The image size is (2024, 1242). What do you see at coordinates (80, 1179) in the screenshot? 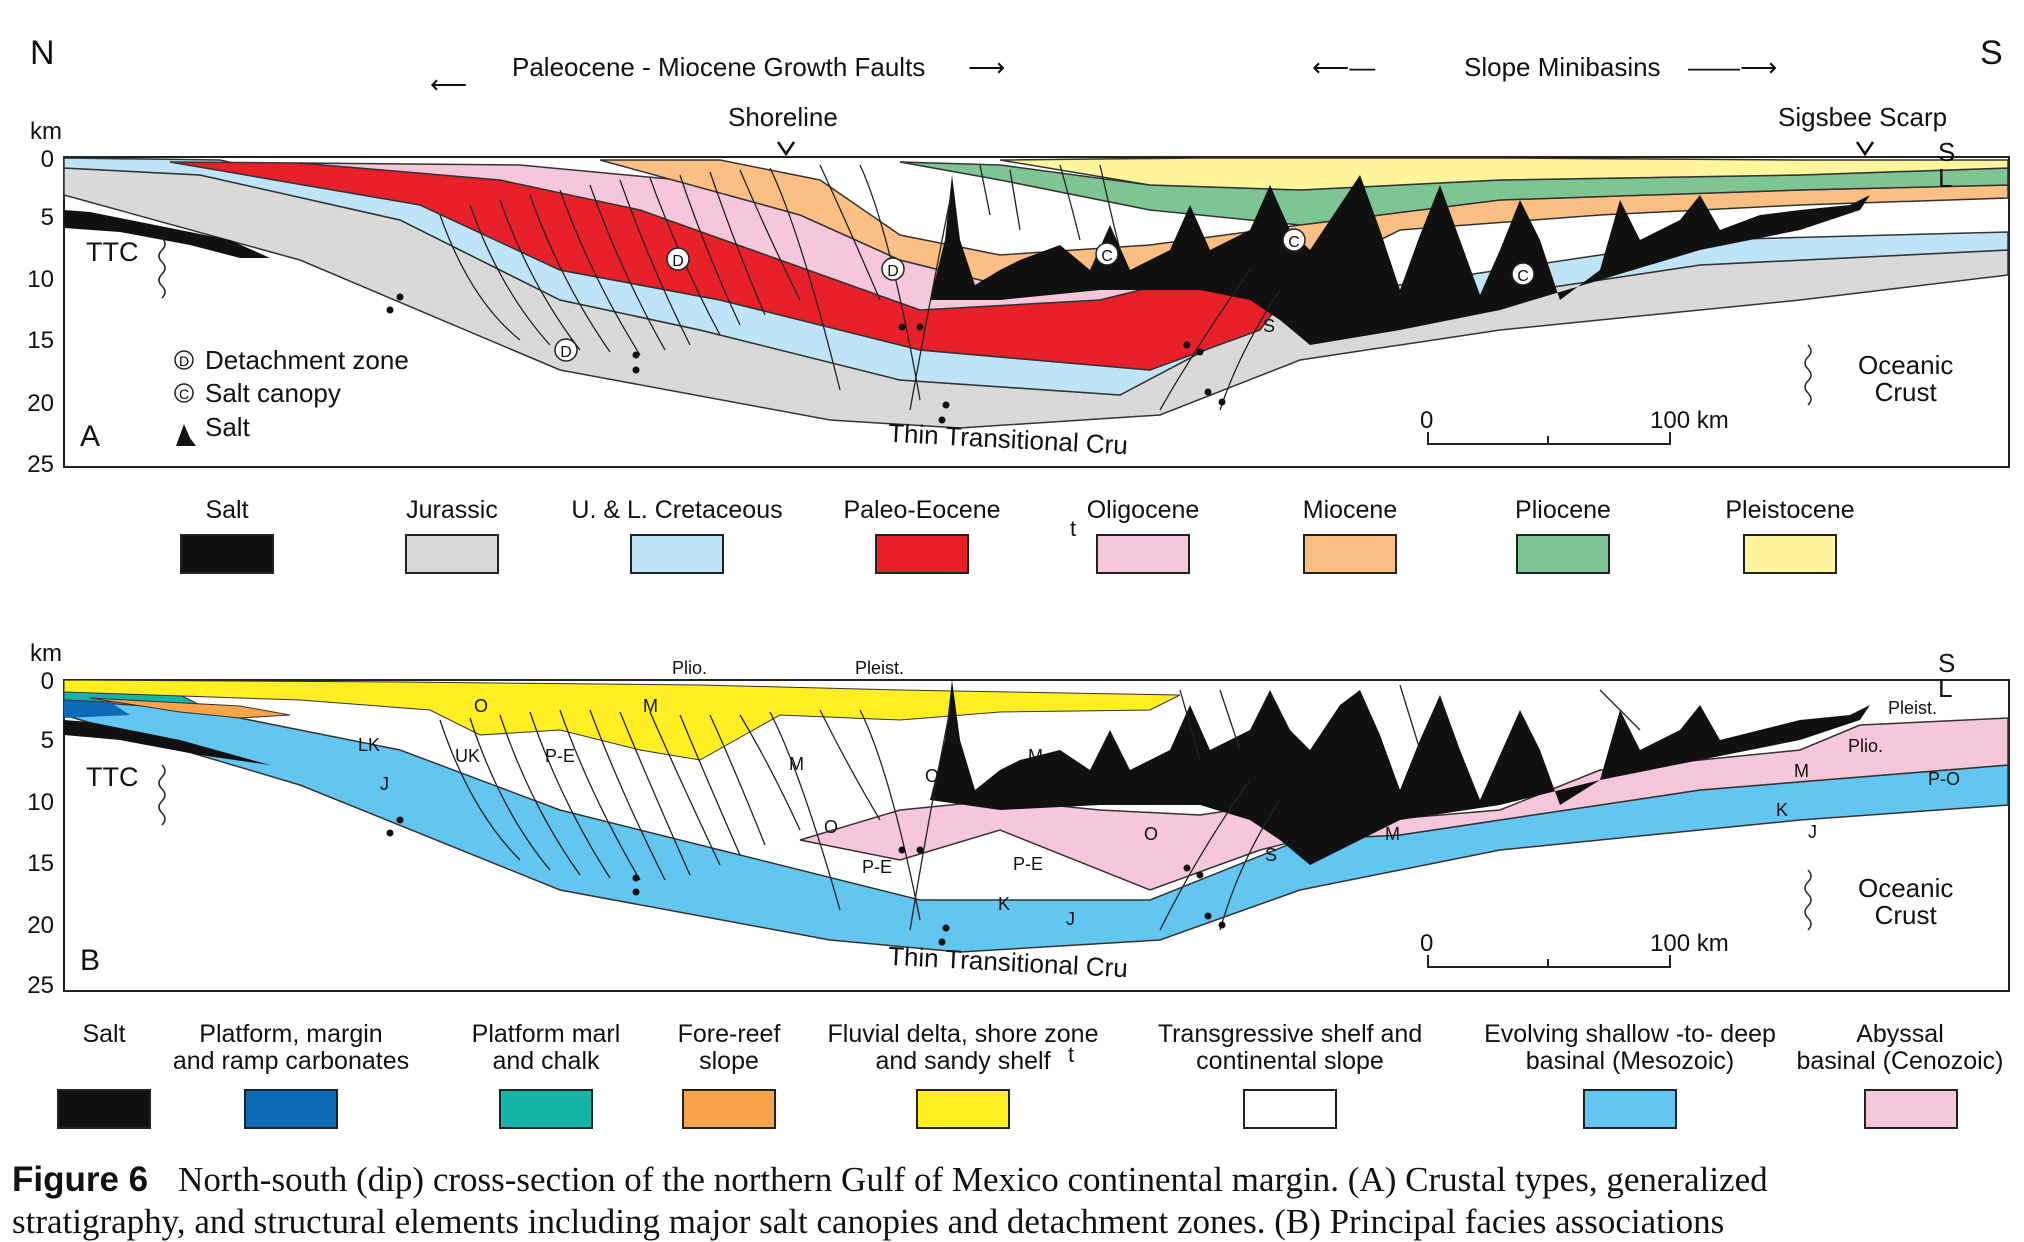
I see `figure-number: Figure 6` at bounding box center [80, 1179].